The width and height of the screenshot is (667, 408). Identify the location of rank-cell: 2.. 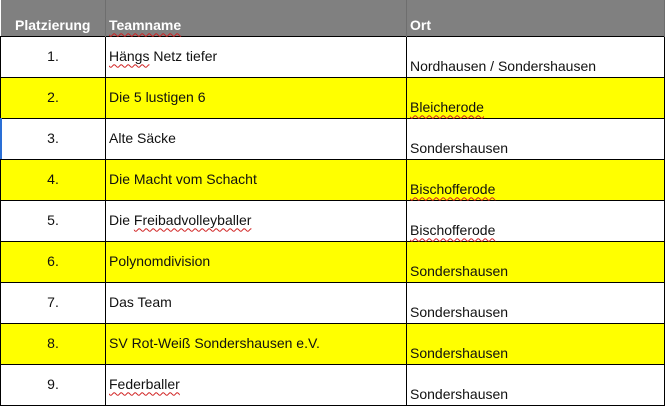
(53, 97).